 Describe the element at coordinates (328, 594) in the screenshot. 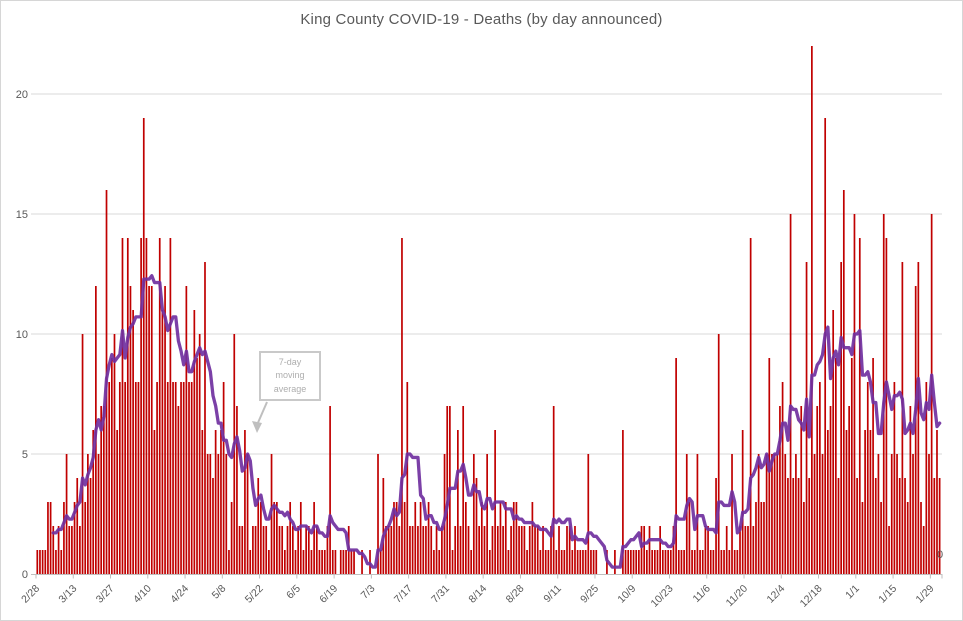

I see `x-axis-label: 6/19` at that location.